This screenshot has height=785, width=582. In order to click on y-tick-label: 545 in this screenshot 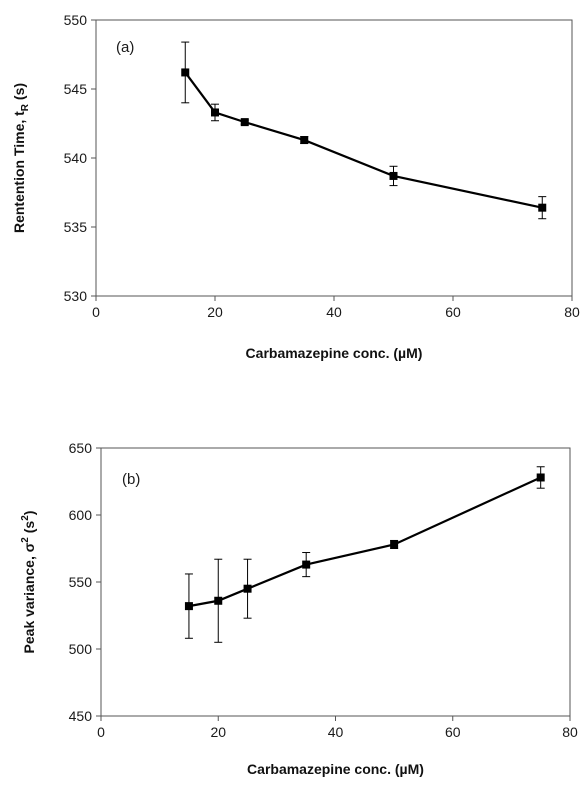, I will do `click(76, 89)`.